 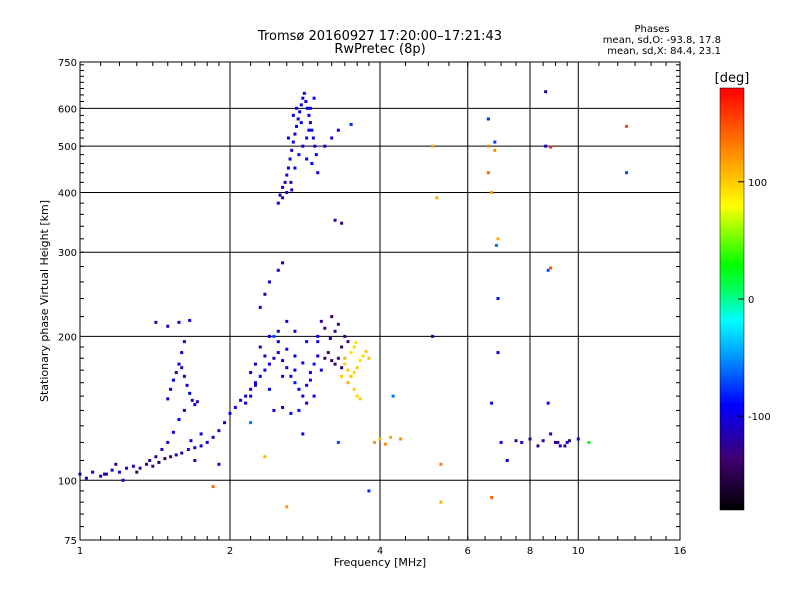 I want to click on x-tick-label: 6, so click(x=468, y=551).